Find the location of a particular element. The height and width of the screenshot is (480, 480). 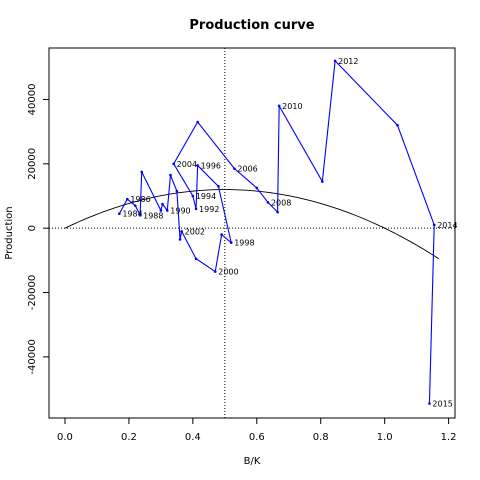

point-label: 1986 is located at coordinates (140, 199).